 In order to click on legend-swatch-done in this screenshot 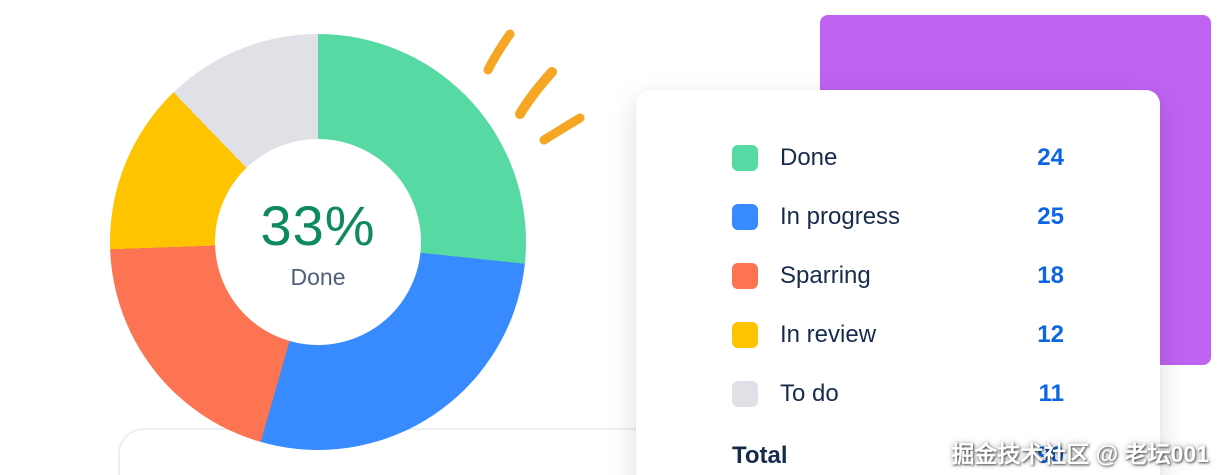, I will do `click(745, 157)`.